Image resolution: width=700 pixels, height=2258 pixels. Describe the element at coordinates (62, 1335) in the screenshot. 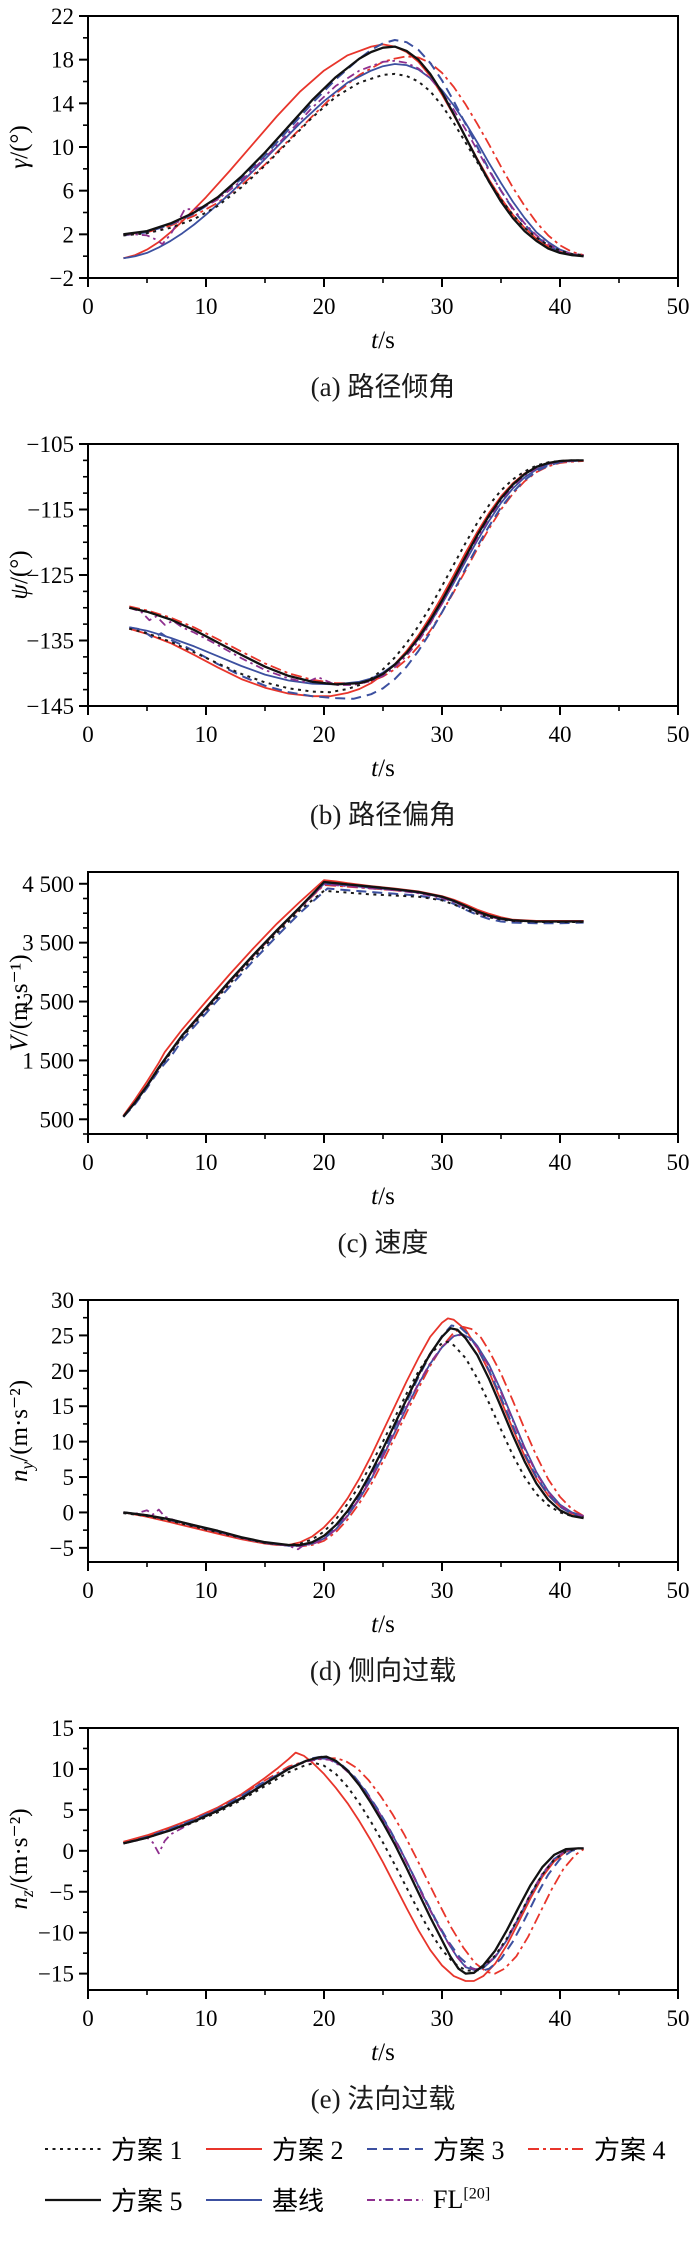

I see `y-tick-label: 25` at that location.